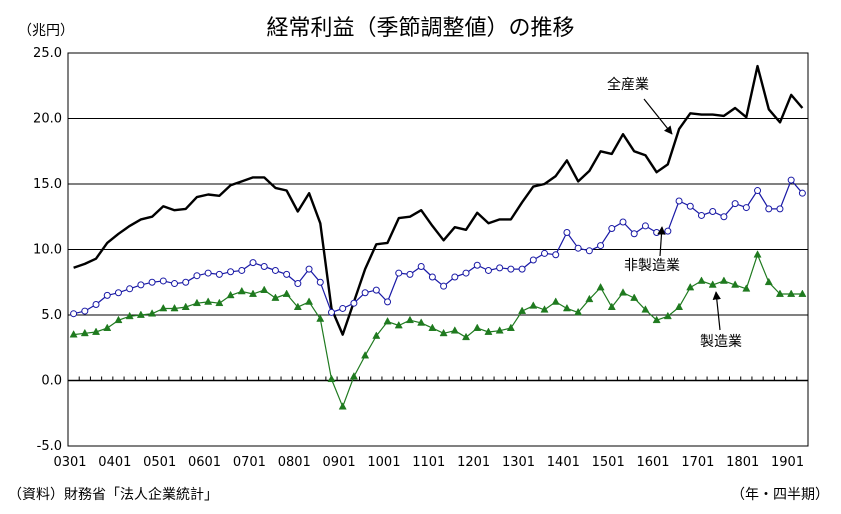 The height and width of the screenshot is (514, 841). What do you see at coordinates (47, 119) in the screenshot?
I see `y-tick-label: 20.0` at bounding box center [47, 119].